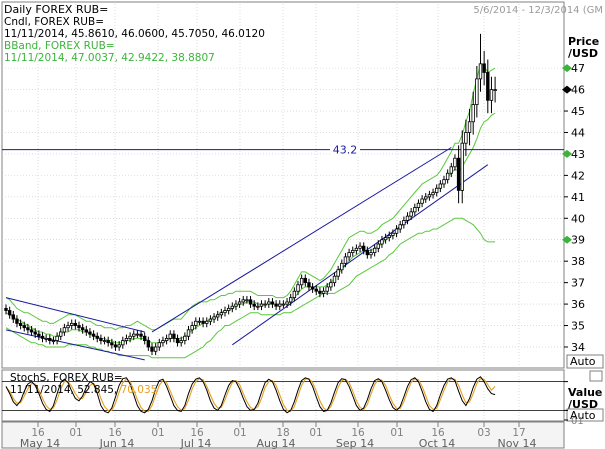 The image size is (605, 449). What do you see at coordinates (574, 404) in the screenshot?
I see `stoch-axis-ticks: 01` at bounding box center [574, 404].